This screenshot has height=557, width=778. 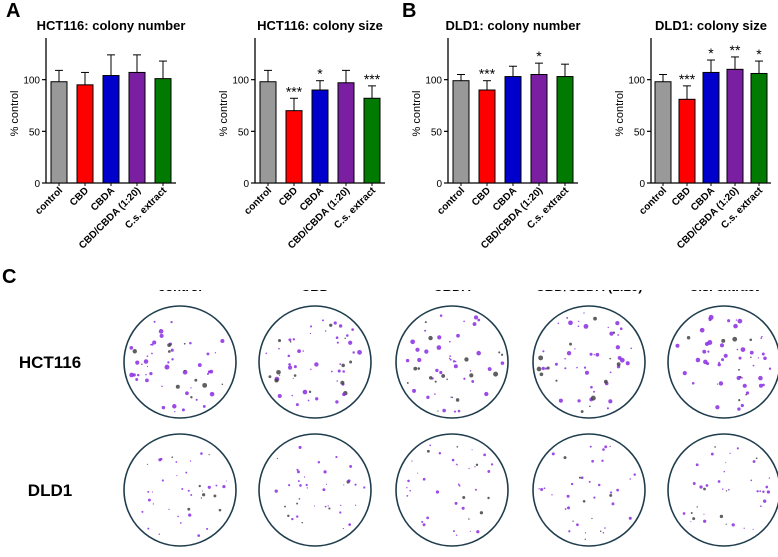 I want to click on dish-row-label: DLD1, so click(x=50, y=490).